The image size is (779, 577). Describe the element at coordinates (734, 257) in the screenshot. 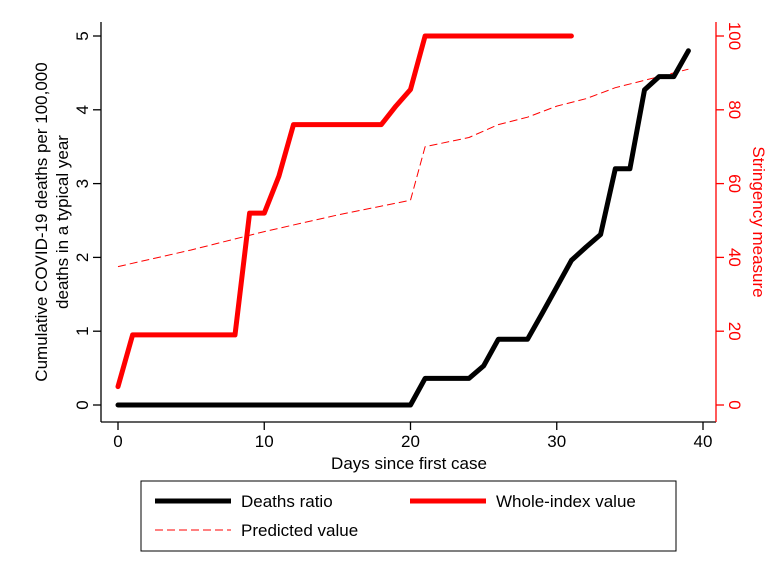

I see `y2-tick-label: 40` at that location.